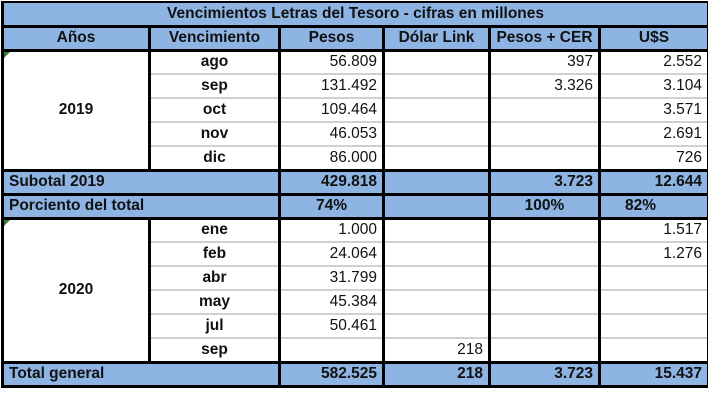 This screenshot has width=708, height=404. I want to click on table-row: nov 46.053 2.691, so click(355, 134).